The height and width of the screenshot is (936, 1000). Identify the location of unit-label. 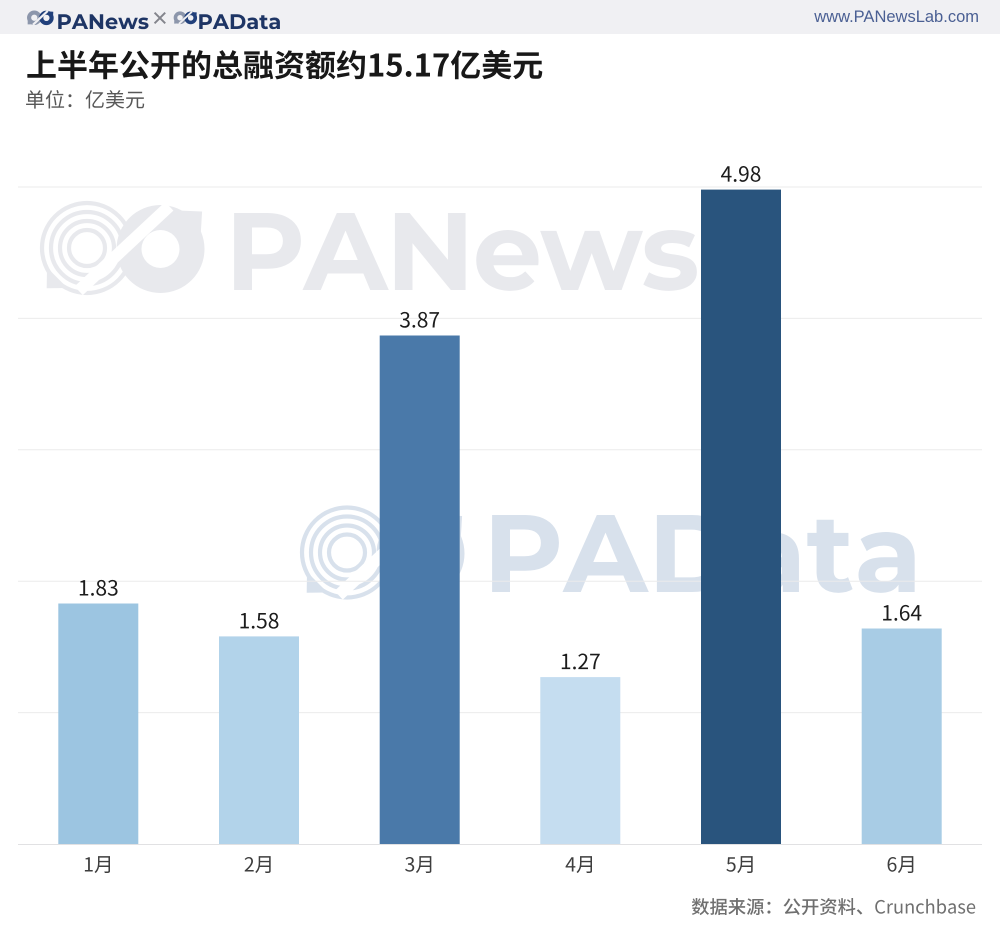
(85, 99).